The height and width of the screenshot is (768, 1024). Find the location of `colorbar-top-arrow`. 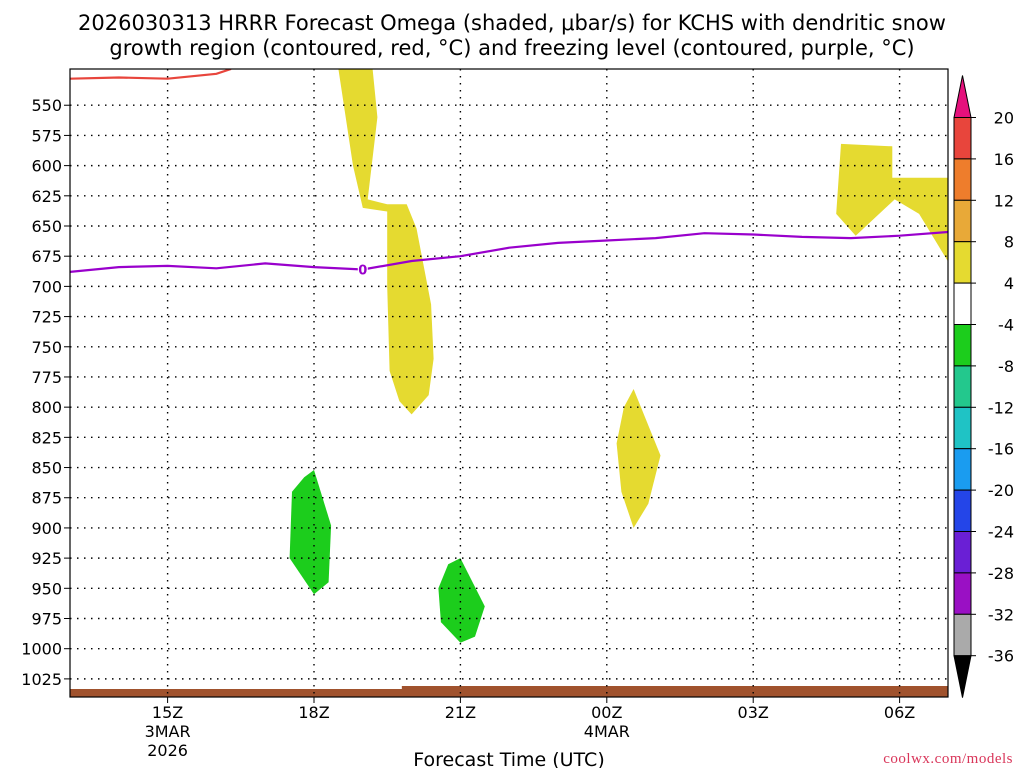

colorbar-top-arrow is located at coordinates (962, 96).